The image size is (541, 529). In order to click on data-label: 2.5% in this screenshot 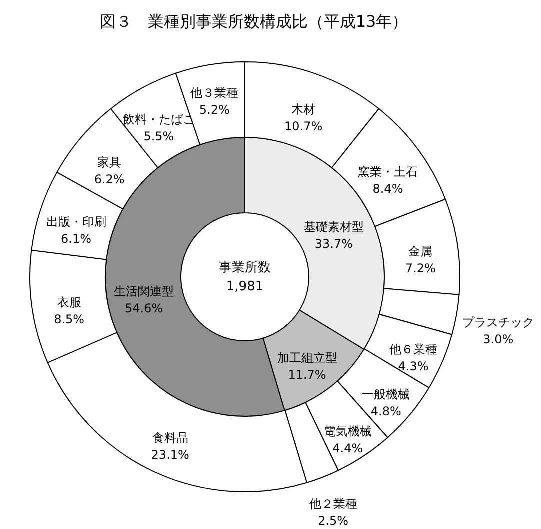, I will do `click(333, 521)`.